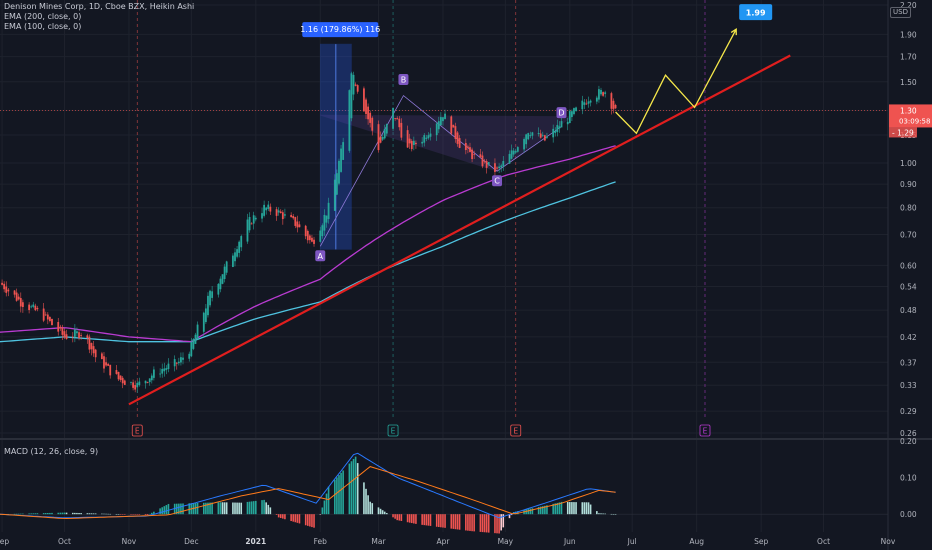 This screenshot has width=932, height=550. I want to click on time-tick: Sep, so click(4, 541).